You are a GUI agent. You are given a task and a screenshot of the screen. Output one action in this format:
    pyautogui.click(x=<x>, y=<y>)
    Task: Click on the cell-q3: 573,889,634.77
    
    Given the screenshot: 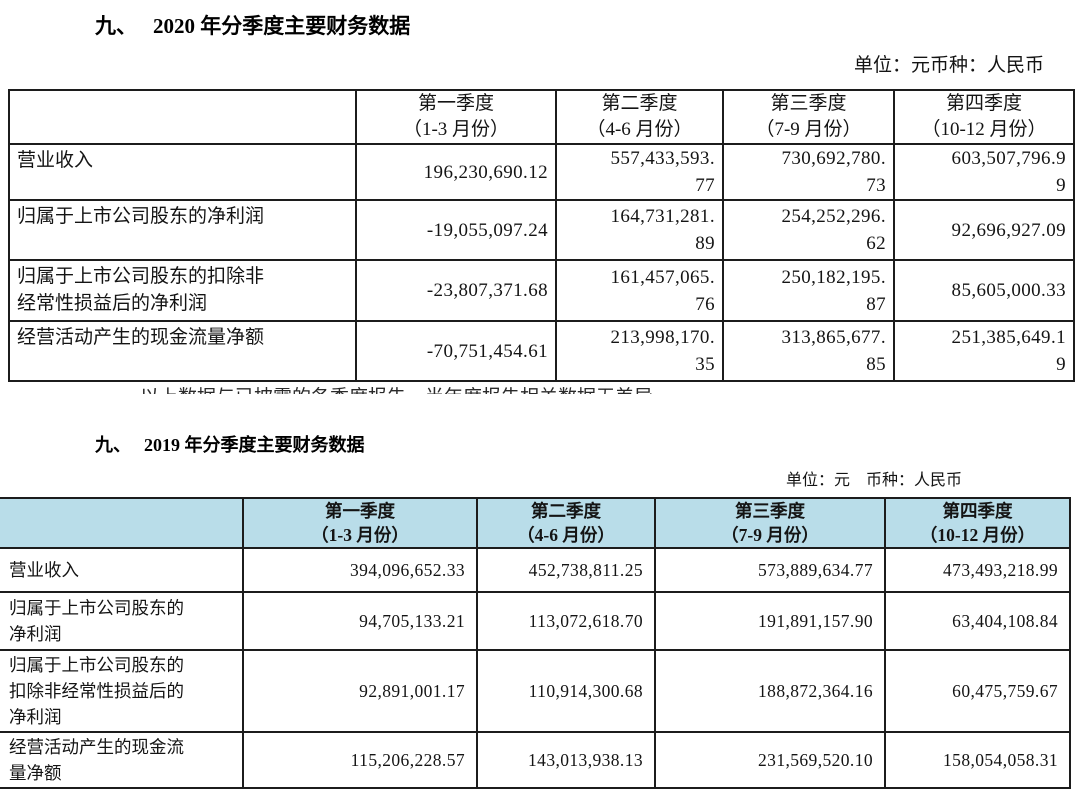 What is the action you would take?
    pyautogui.click(x=770, y=570)
    